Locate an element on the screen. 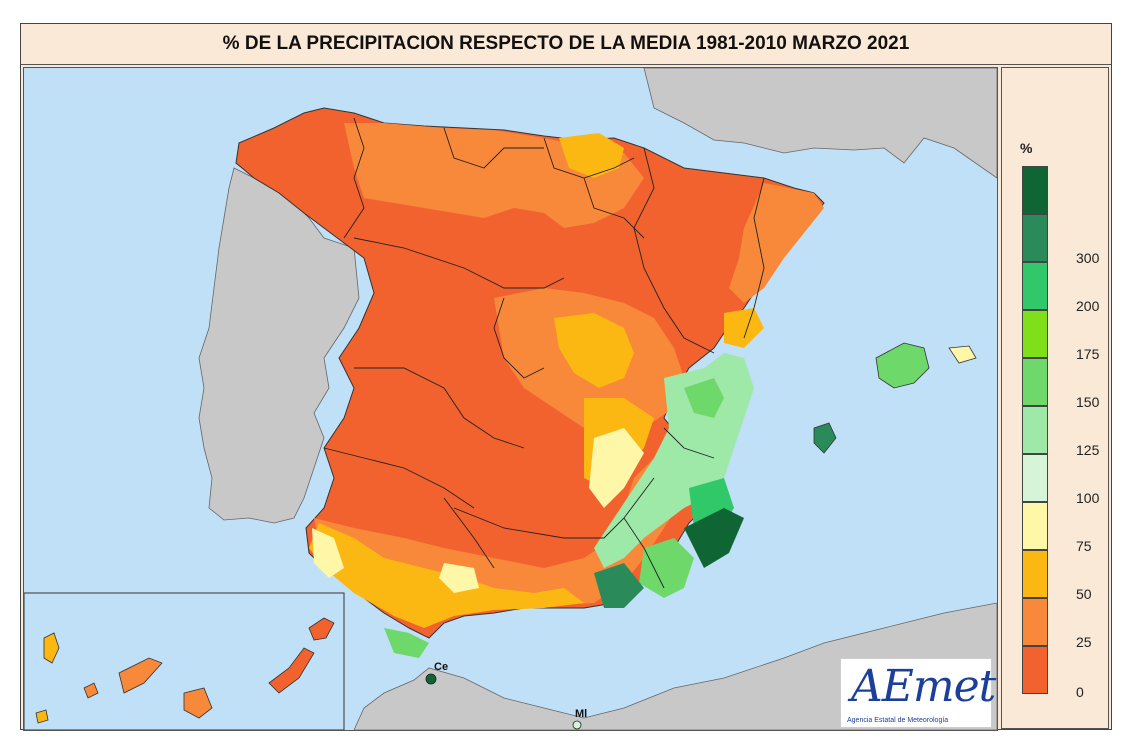 This screenshot has height=753, width=1129. ceuta-label: Ce is located at coordinates (441, 667).